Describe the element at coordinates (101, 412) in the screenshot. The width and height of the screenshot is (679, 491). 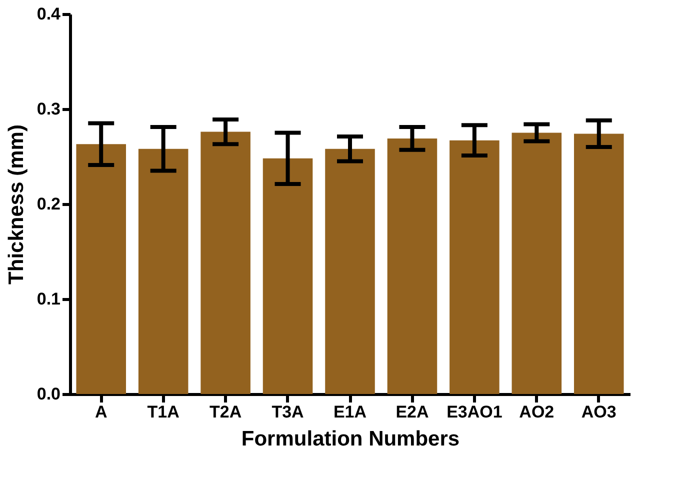
I see `x-tick-label: A` at that location.